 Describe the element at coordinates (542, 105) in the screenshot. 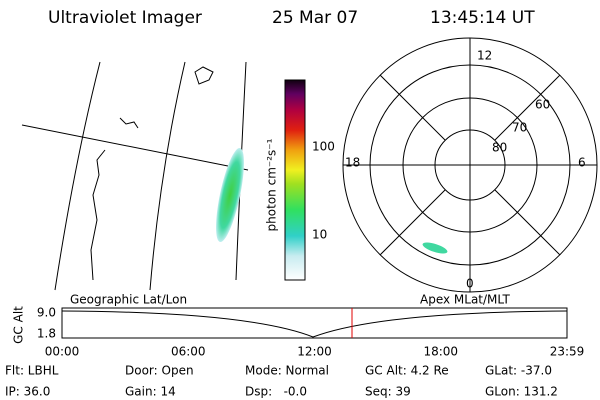

I see `lat-label: 60` at that location.